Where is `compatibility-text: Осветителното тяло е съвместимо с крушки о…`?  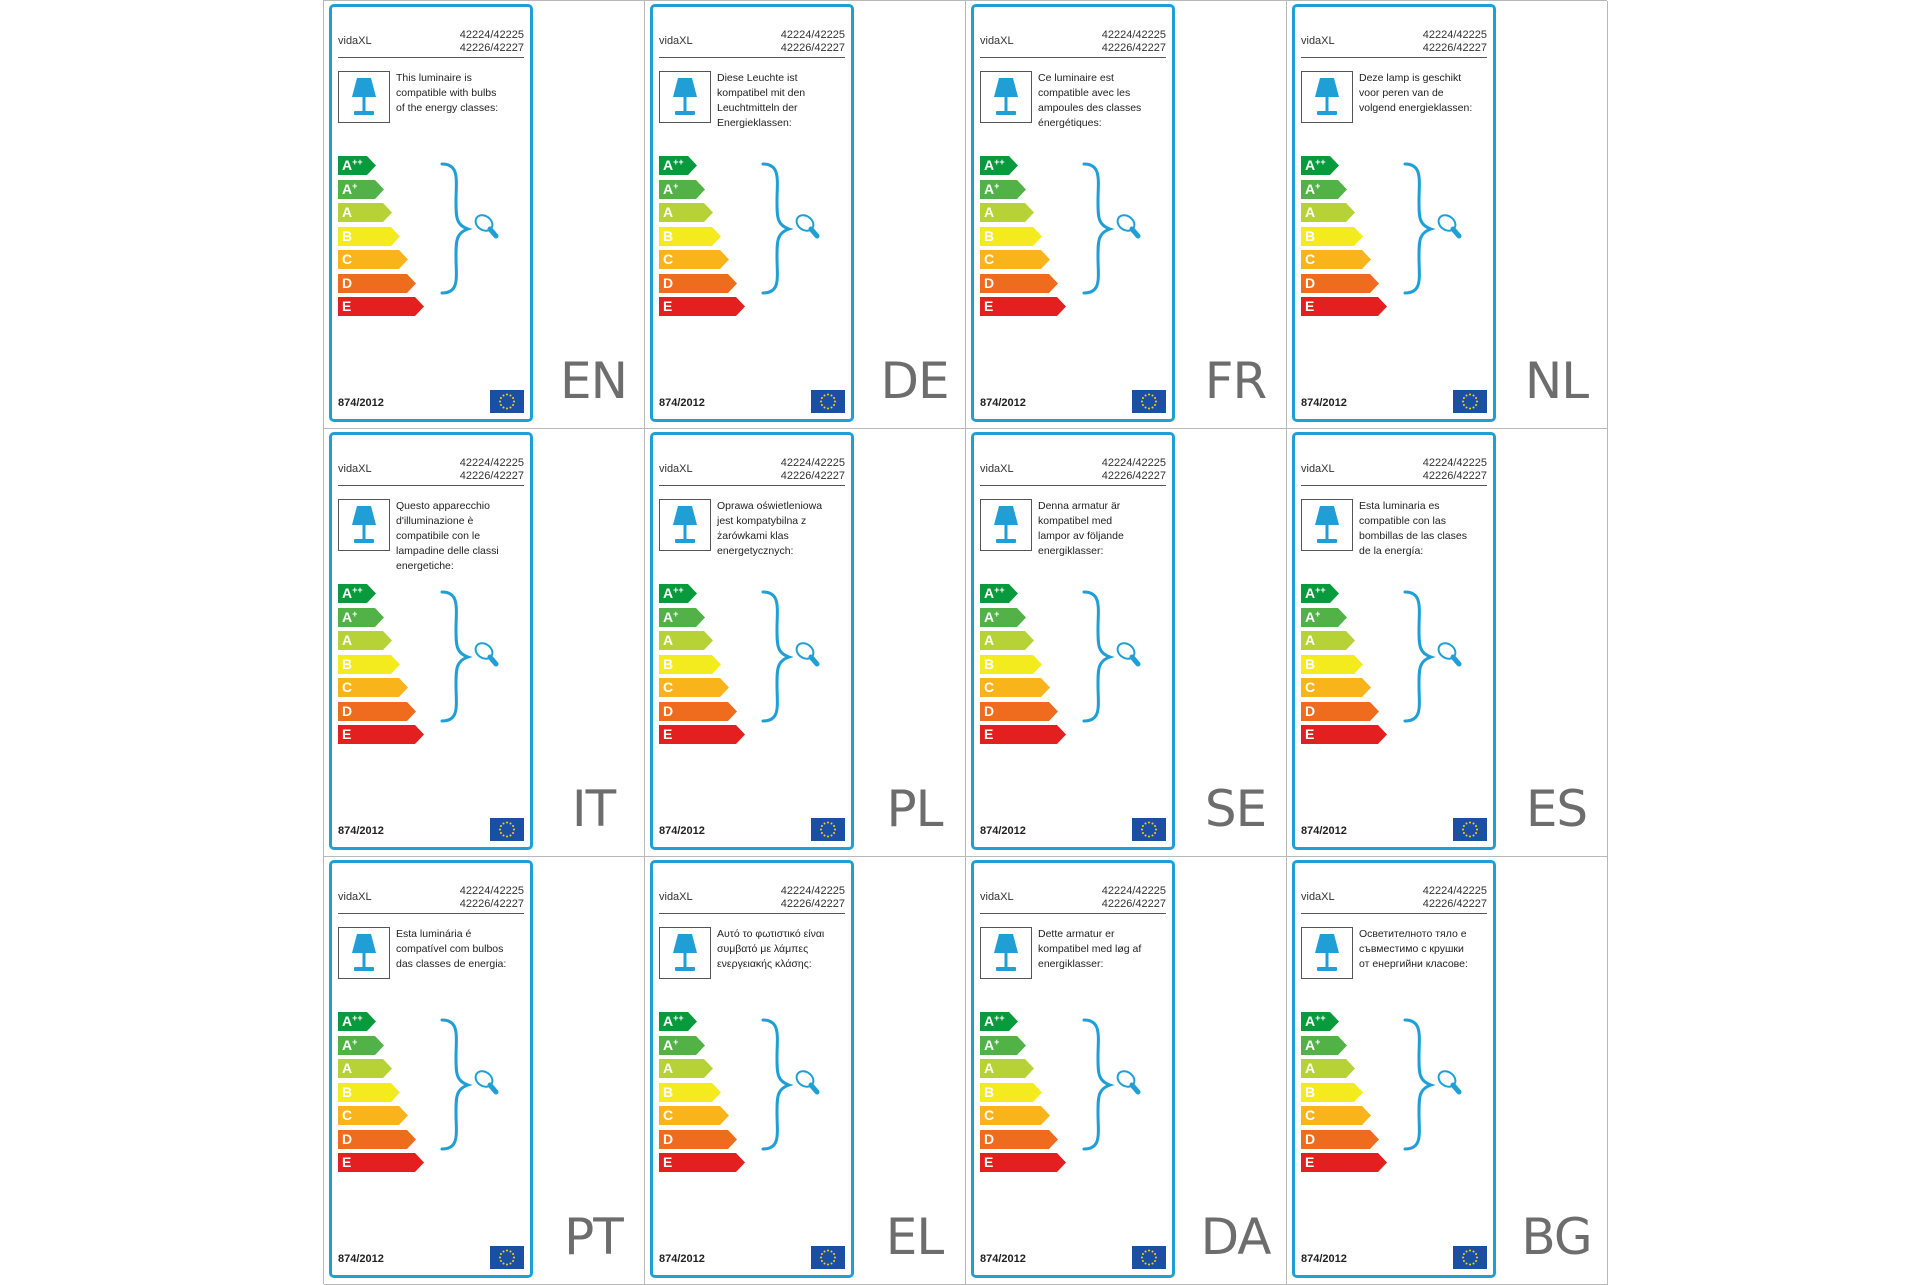
compatibility-text: Осветителното тяло е съвместимо с крушки о… is located at coordinates (1424, 949).